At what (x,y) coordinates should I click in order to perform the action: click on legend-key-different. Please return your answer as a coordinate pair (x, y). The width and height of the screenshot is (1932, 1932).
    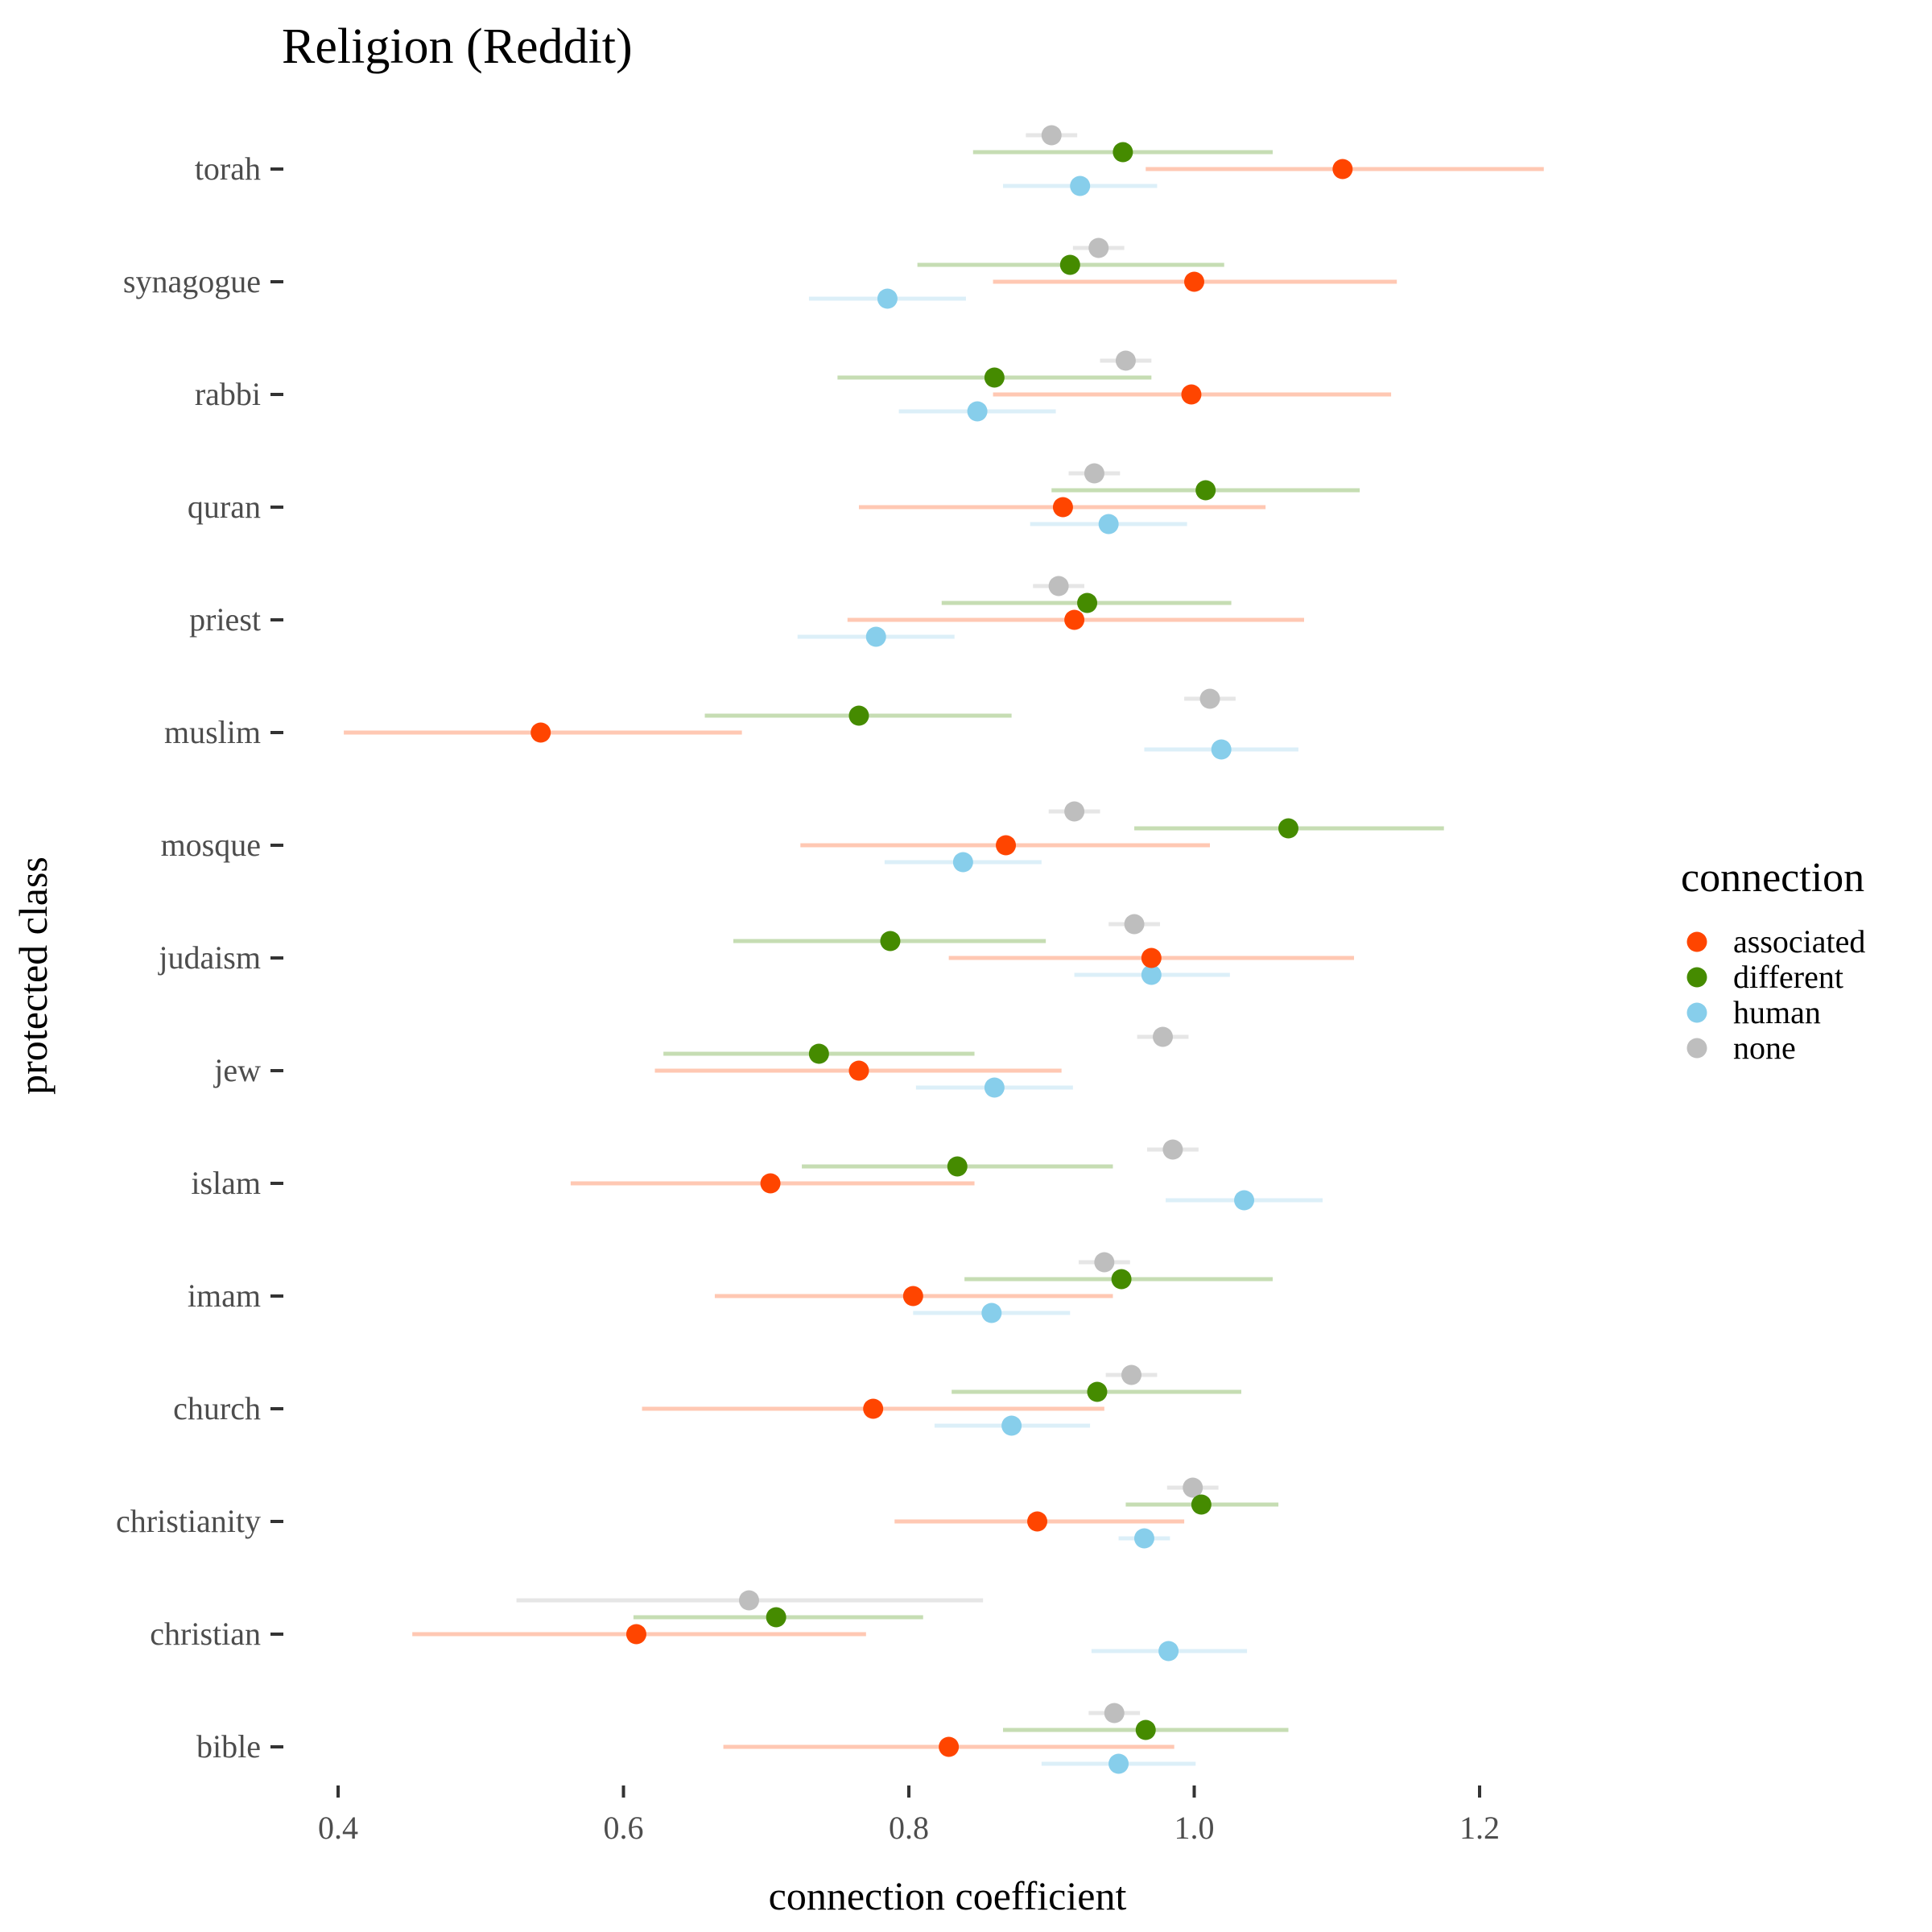
    Looking at the image, I should click on (1696, 977).